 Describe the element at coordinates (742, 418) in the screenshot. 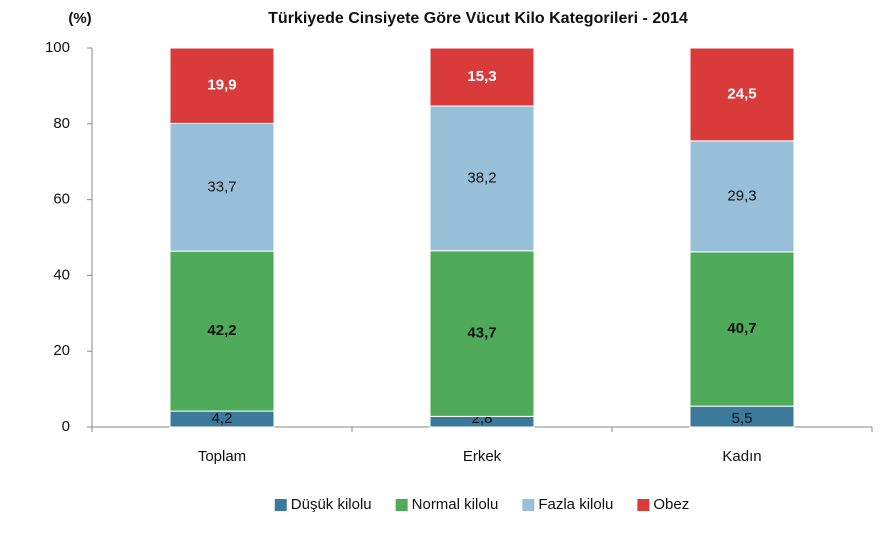

I see `data-label: 5,5` at that location.